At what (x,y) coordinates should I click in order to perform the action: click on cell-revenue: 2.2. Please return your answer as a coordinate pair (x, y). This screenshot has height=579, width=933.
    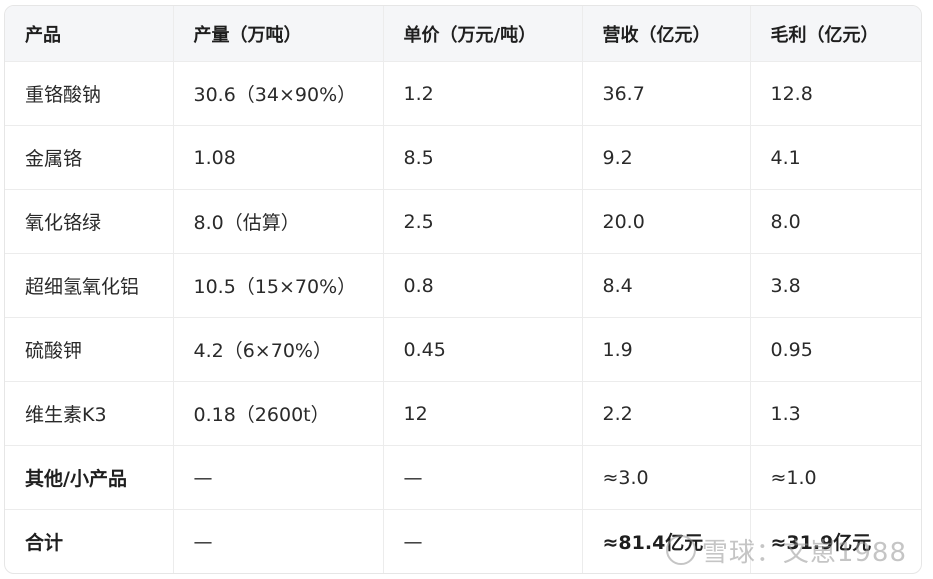
    Looking at the image, I should click on (666, 413).